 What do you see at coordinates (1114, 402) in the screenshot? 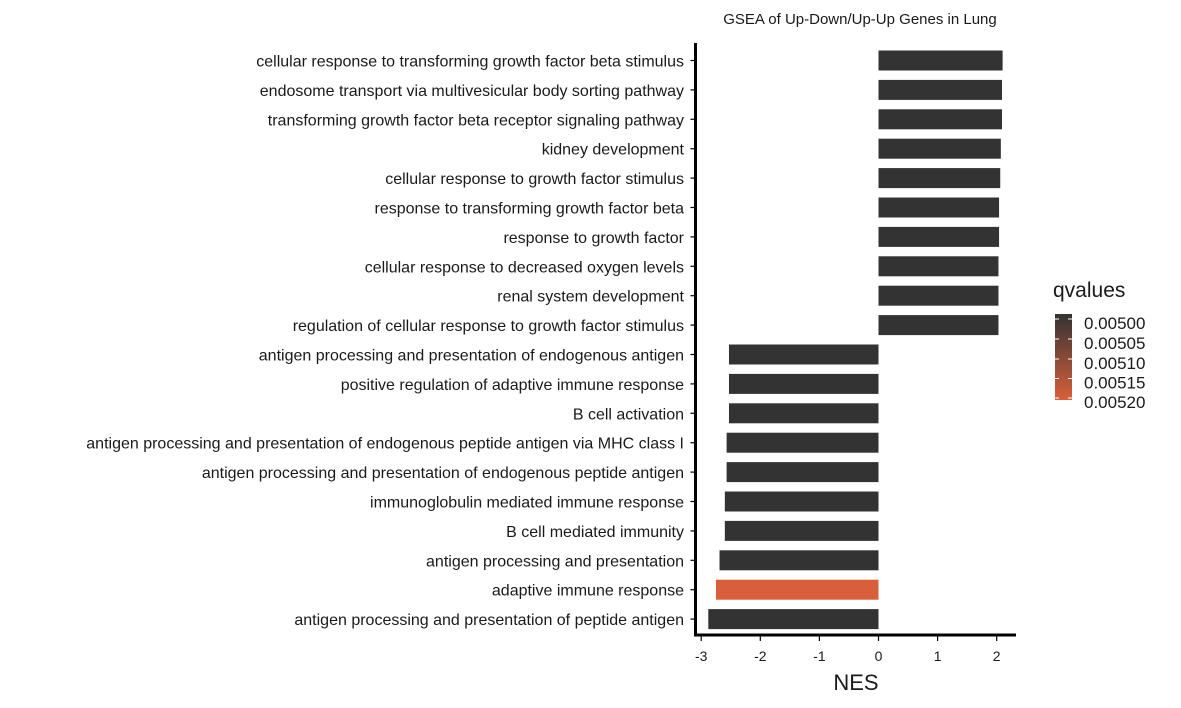
I see `legend-label: 0.00520` at bounding box center [1114, 402].